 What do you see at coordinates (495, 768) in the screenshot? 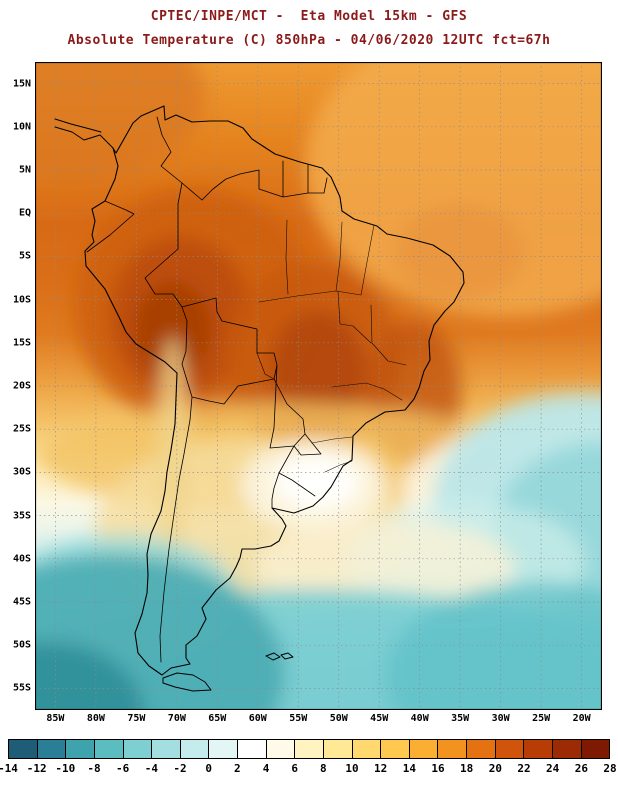
I see `colorbar-tick-label: 20` at bounding box center [495, 768].